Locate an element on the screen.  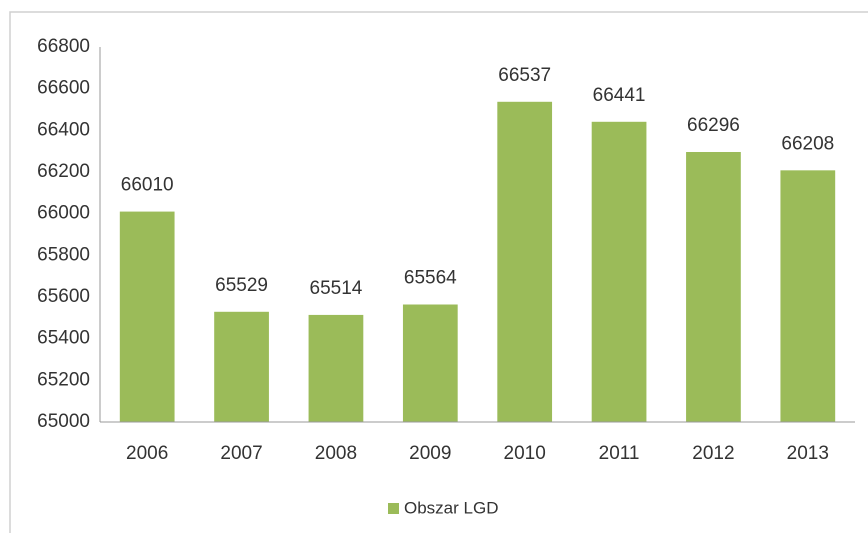
x-tick-label: 2007 is located at coordinates (241, 453).